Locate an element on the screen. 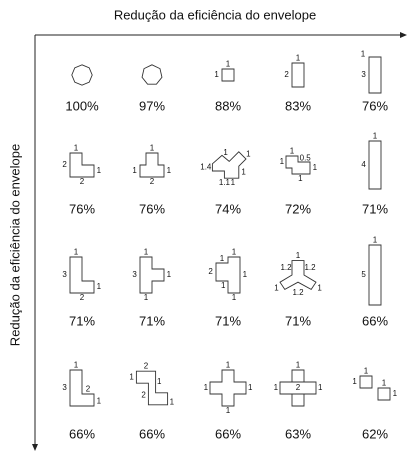  dimension-label: 4 is located at coordinates (363, 164).